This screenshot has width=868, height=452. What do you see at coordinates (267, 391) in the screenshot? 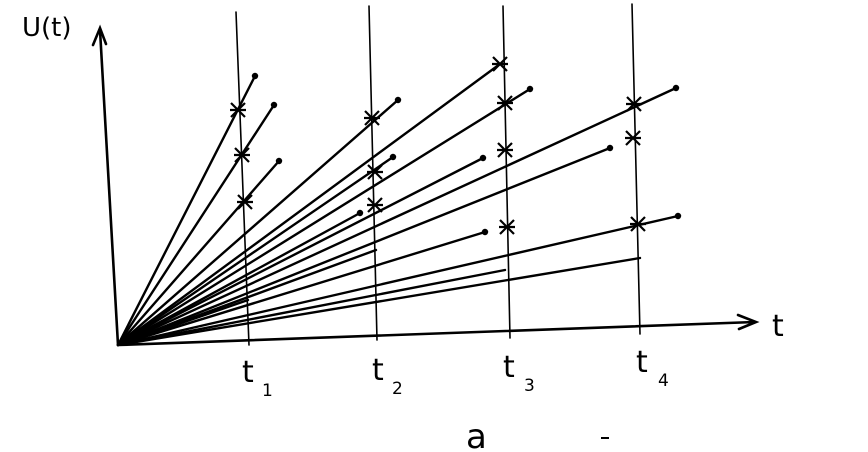
I see `time-index: 1` at bounding box center [267, 391].